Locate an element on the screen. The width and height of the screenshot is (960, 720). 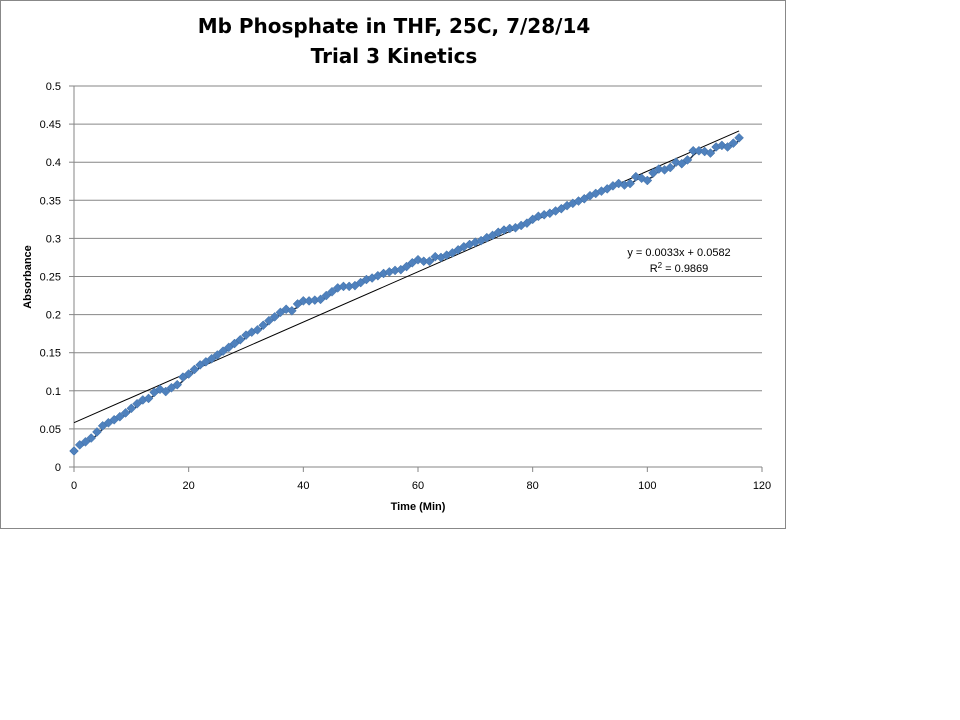
trendline-equation: y = 0.0033x + 0.0582 is located at coordinates (678, 253).